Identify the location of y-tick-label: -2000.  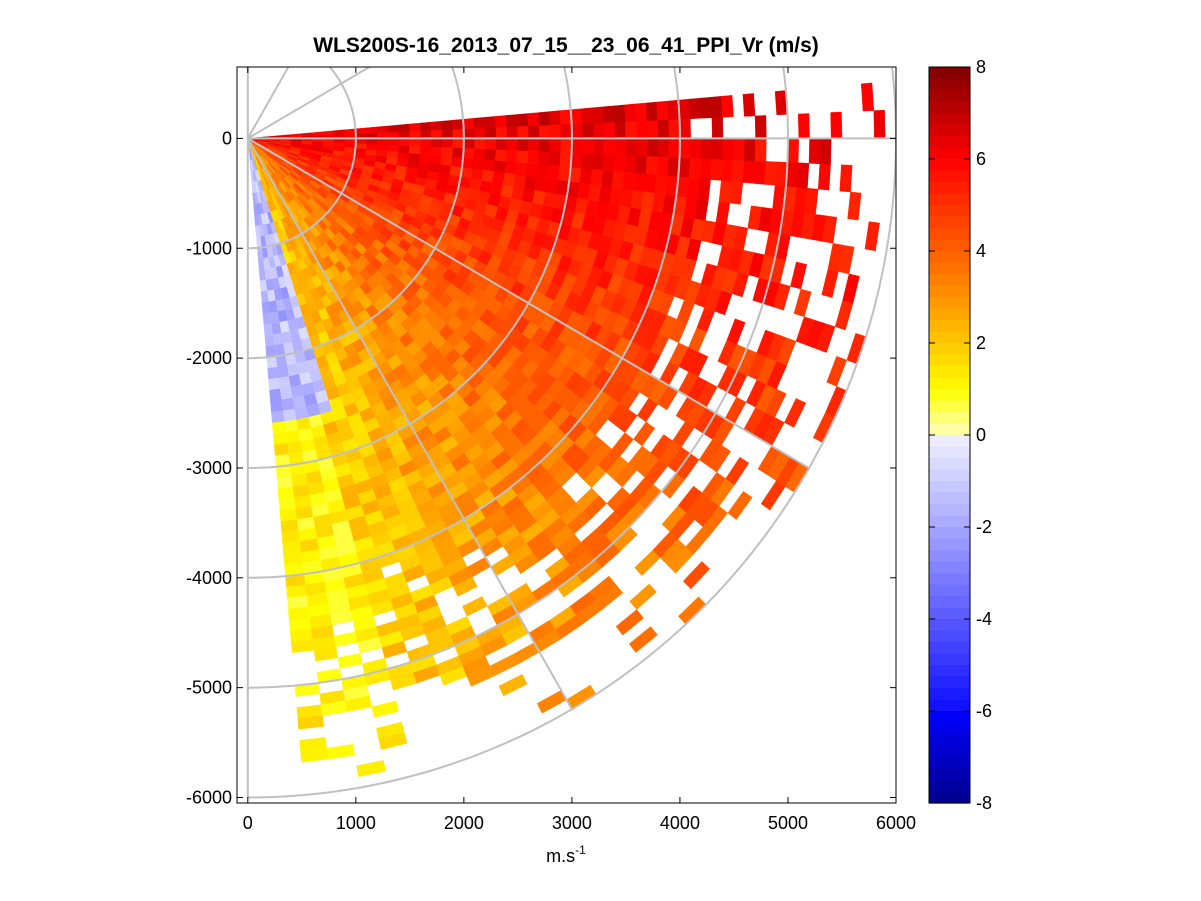
(209, 358).